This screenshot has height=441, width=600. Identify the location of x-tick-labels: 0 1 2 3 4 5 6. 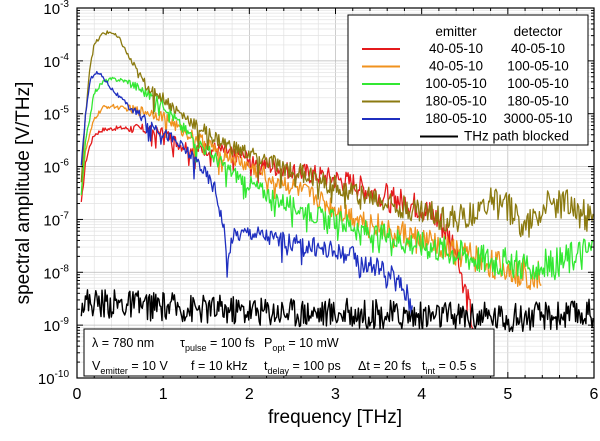
(336, 394).